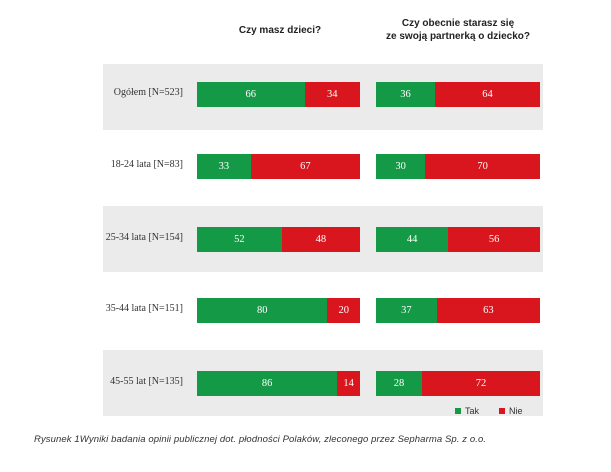 The image size is (611, 472). What do you see at coordinates (406, 94) in the screenshot?
I see `bar-segment-tak: 36` at bounding box center [406, 94].